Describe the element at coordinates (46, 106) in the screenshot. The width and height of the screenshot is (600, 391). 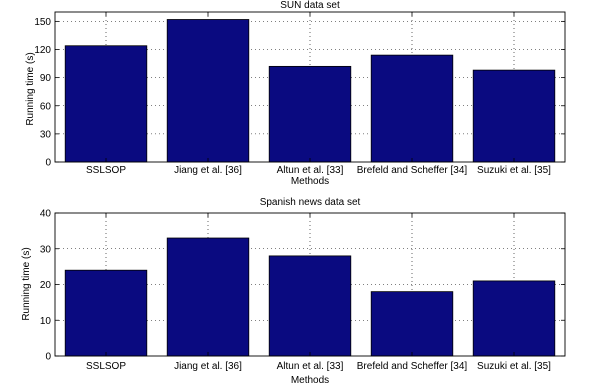
I see `y-tick-label: 60` at that location.